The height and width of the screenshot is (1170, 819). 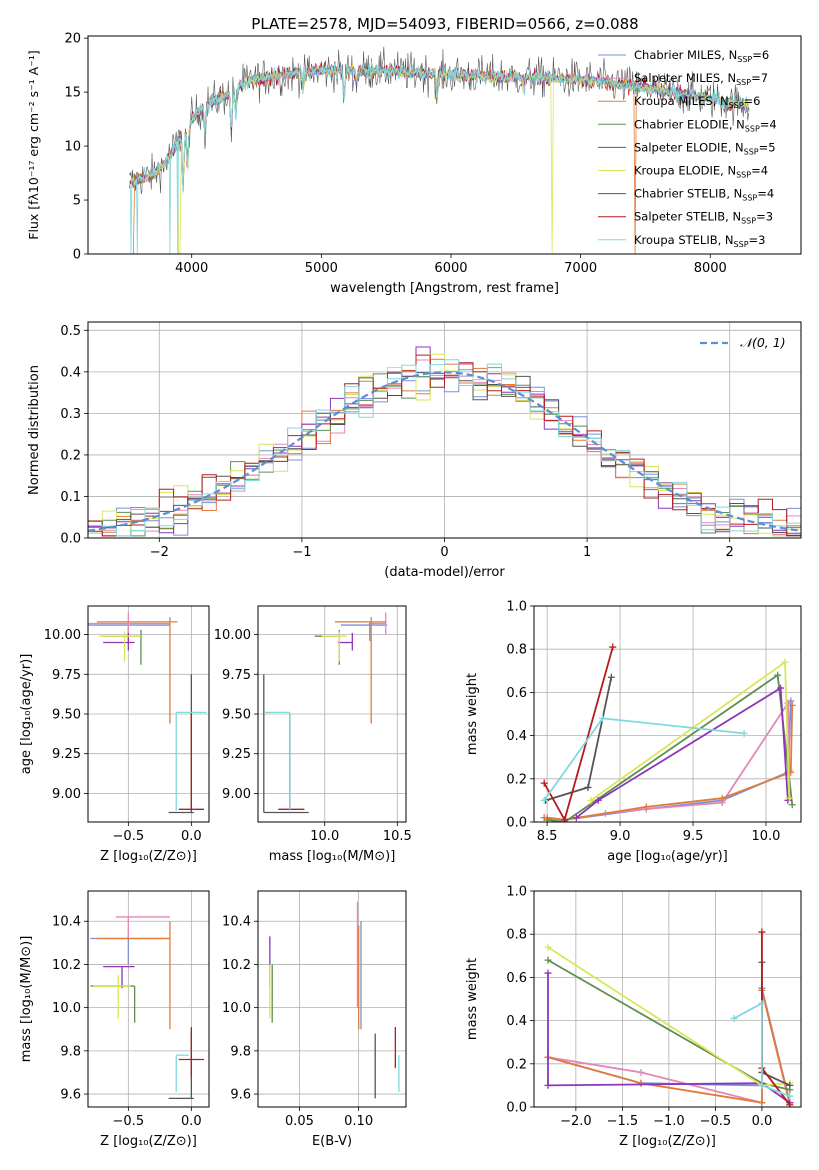 What do you see at coordinates (358, 1121) in the screenshot?
I see `x-tick-label: 0.10` at bounding box center [358, 1121].